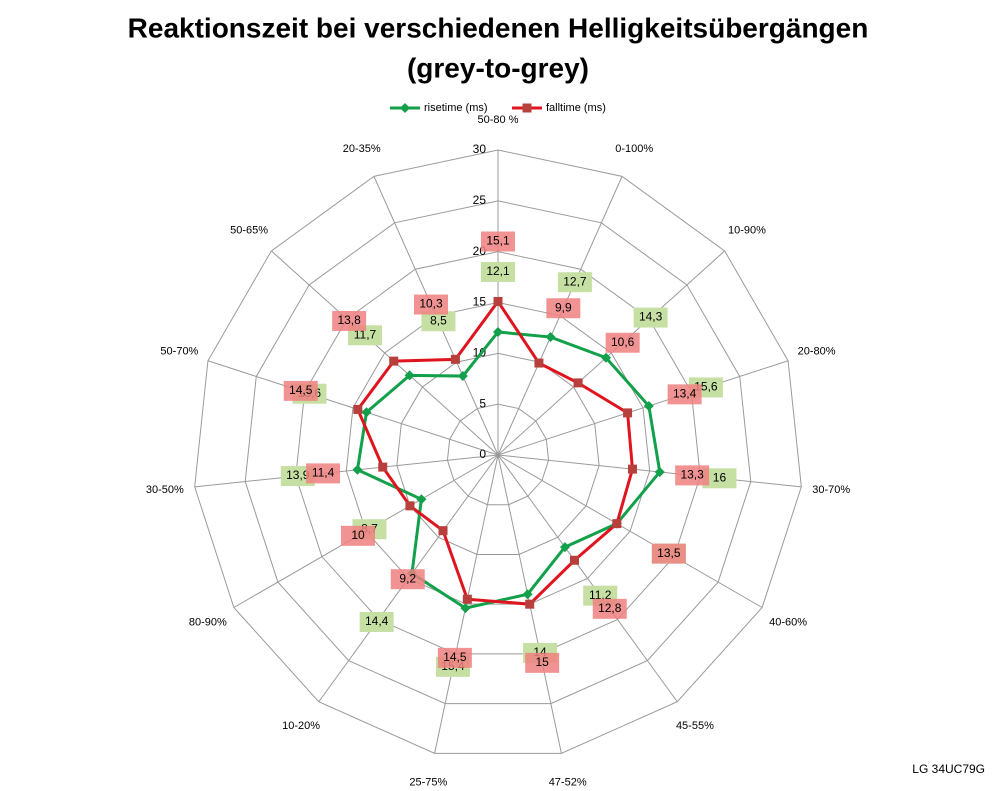 This screenshot has width=998, height=791. I want to click on category-label: 0-100%, so click(634, 149).